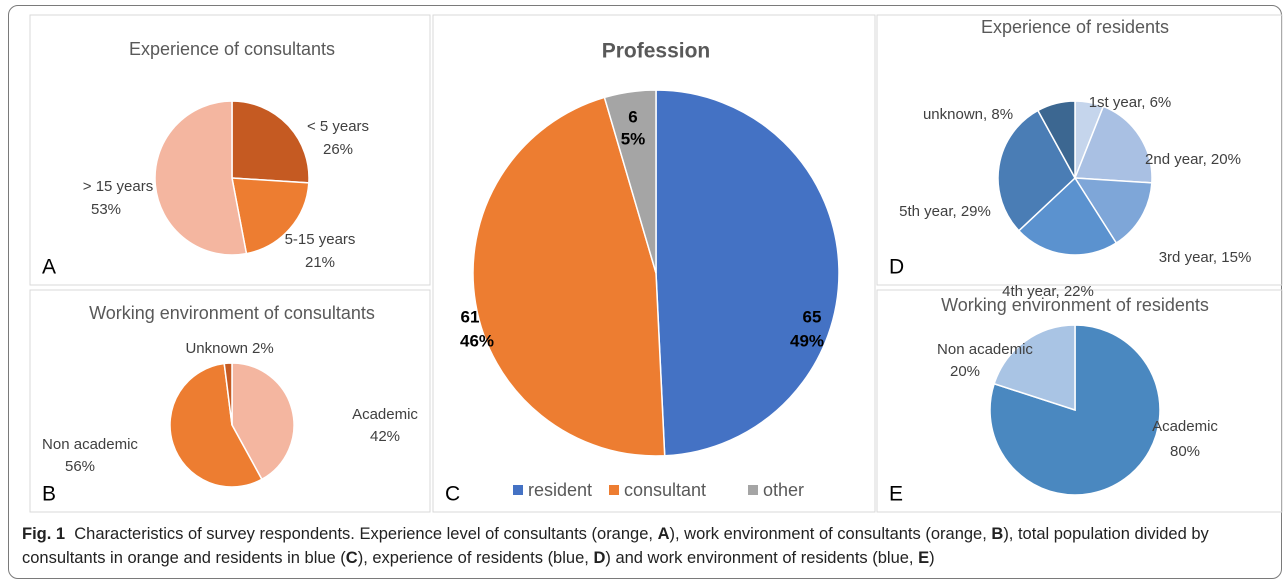  Describe the element at coordinates (320, 239) in the screenshot. I see `data-label: 5-15 years` at that location.